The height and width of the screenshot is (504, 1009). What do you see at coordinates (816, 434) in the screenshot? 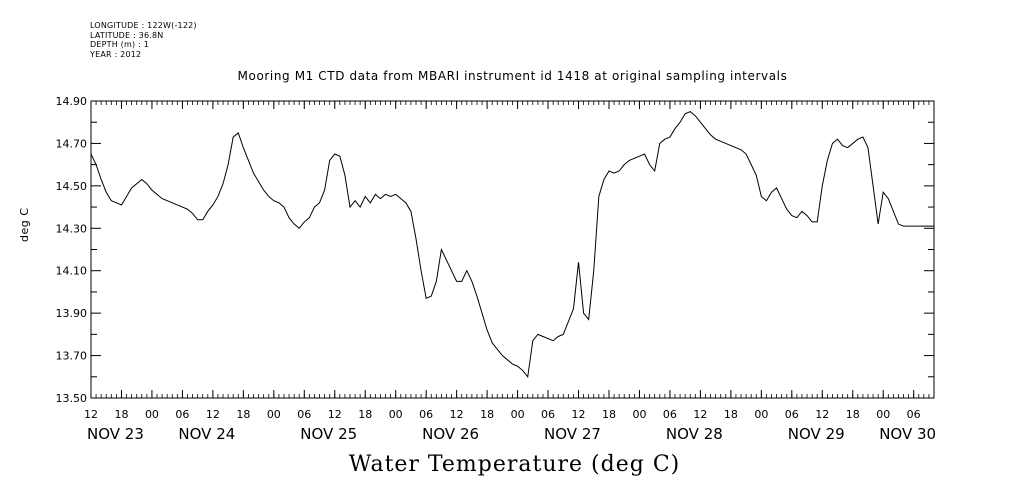
I see `x-day-label: NOV 29` at bounding box center [816, 434].